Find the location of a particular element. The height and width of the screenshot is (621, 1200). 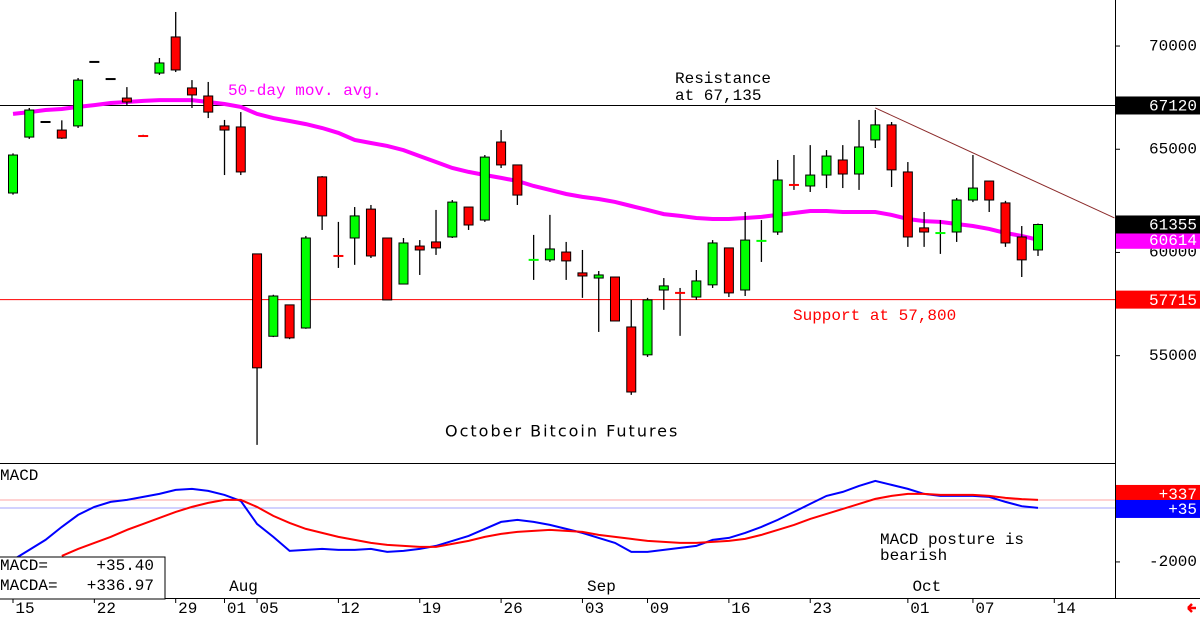

readout-value: +35.40 is located at coordinates (125, 566).